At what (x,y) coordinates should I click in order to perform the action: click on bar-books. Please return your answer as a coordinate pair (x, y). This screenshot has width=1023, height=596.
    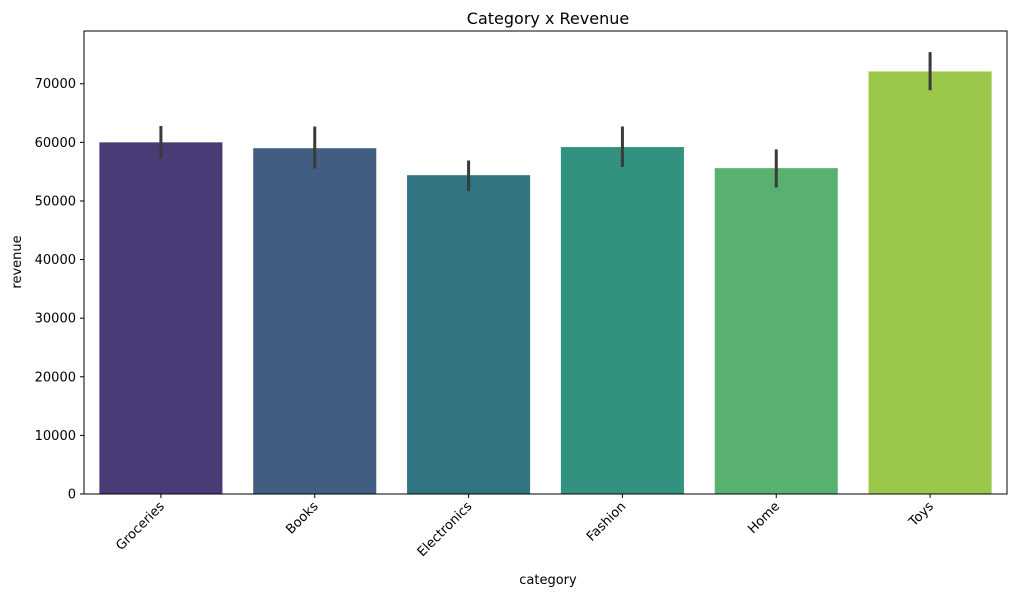
    Looking at the image, I should click on (315, 321).